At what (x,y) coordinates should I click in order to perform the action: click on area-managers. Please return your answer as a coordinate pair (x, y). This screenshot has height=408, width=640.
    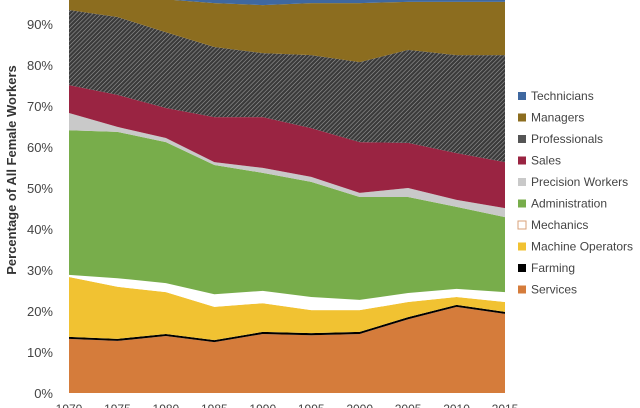
    Looking at the image, I should click on (287, 31).